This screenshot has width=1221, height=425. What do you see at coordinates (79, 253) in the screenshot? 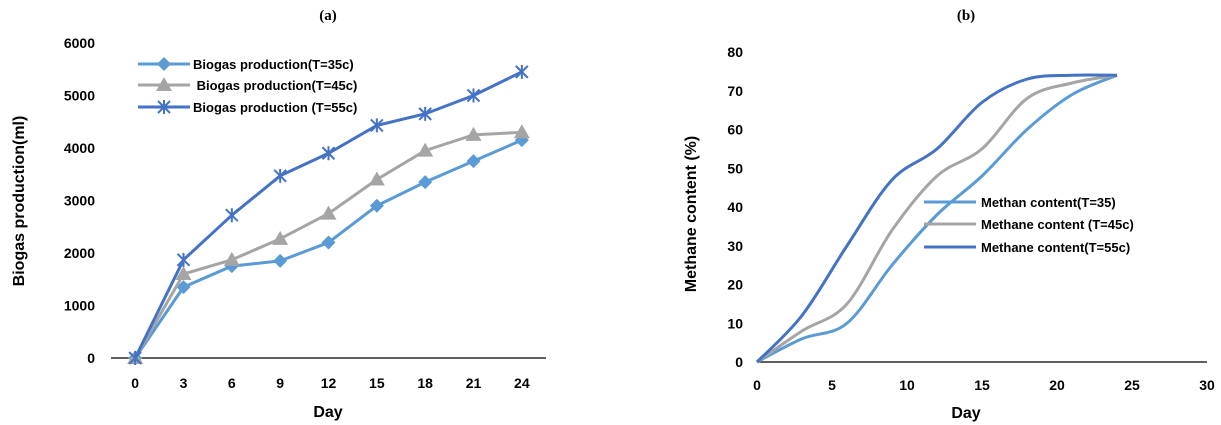
I see `y-tick-label-a: 2000` at bounding box center [79, 253].